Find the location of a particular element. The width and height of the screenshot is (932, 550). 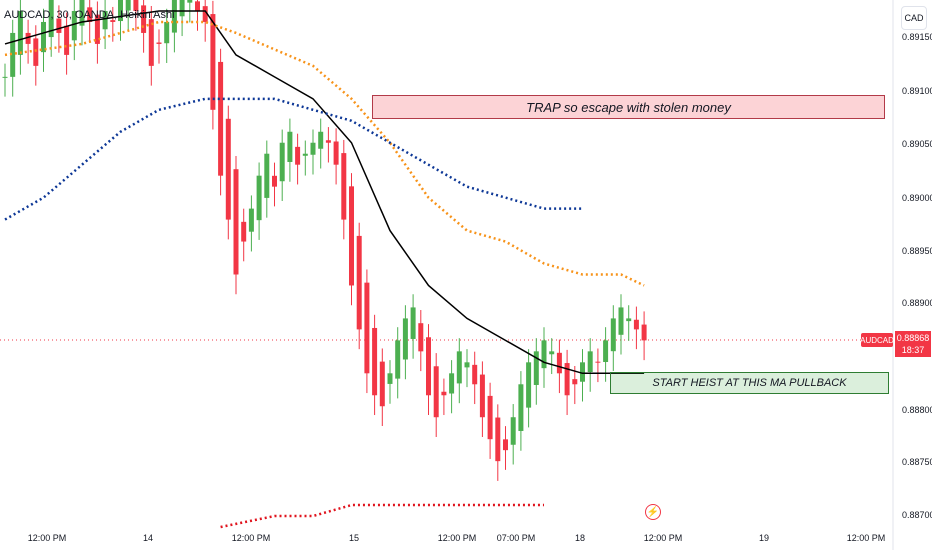

chart-title: AUDCAD, 30, OANDA, Heikin Ashi is located at coordinates (89, 15).